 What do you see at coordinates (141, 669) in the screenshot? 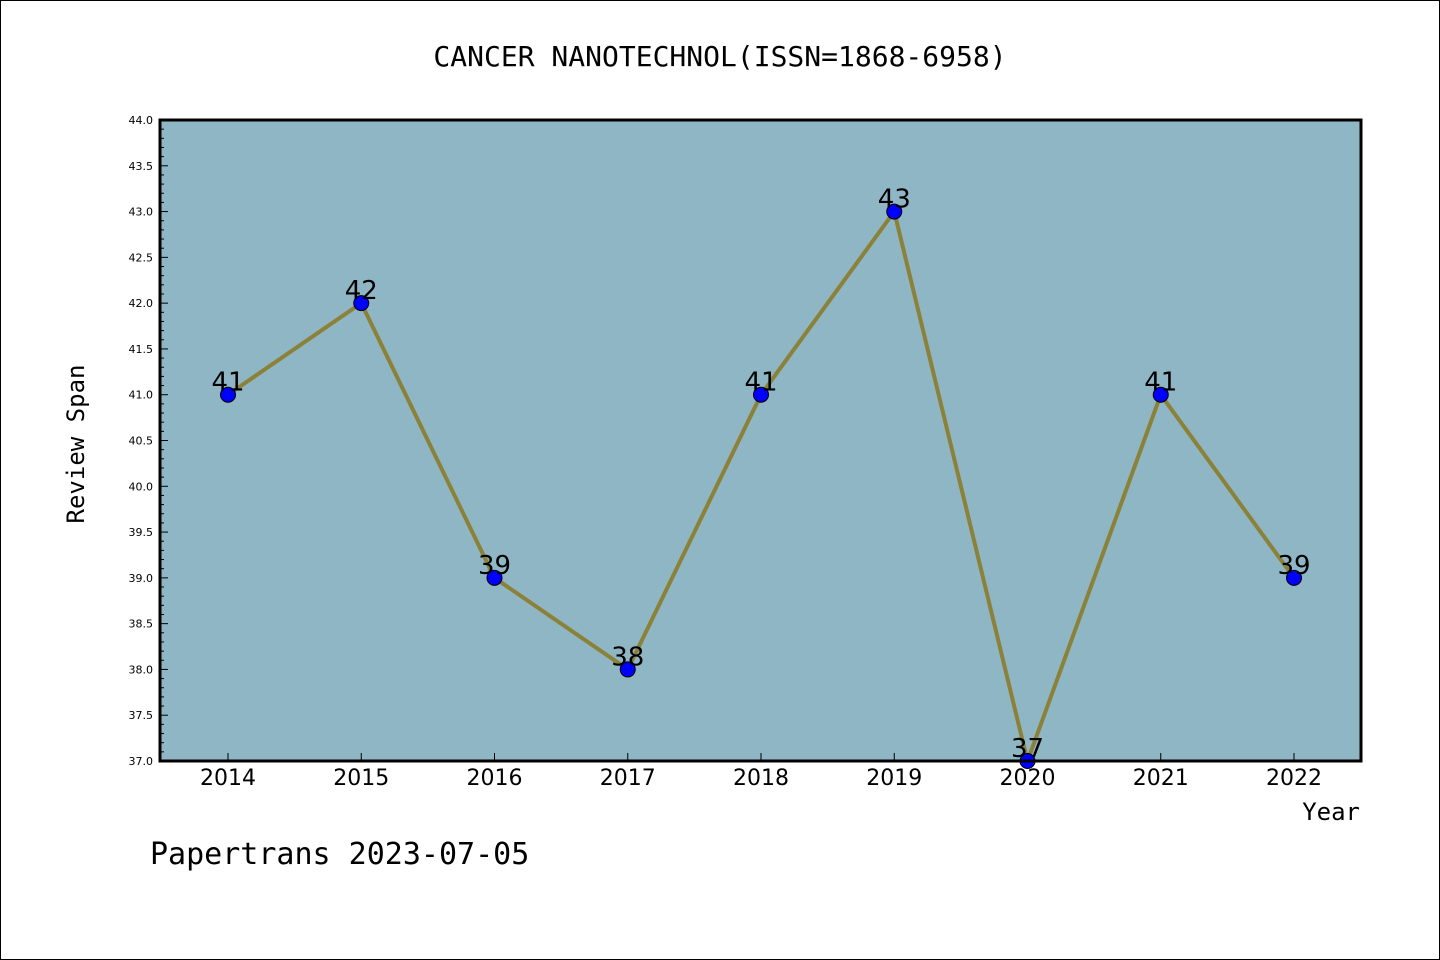
I see `y-tick-label: 38.0` at bounding box center [141, 669].